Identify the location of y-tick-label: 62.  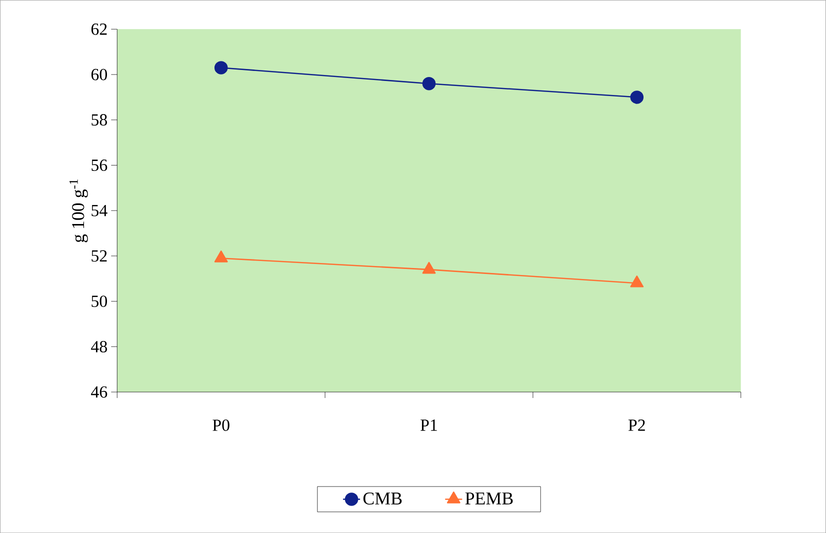
(99, 29).